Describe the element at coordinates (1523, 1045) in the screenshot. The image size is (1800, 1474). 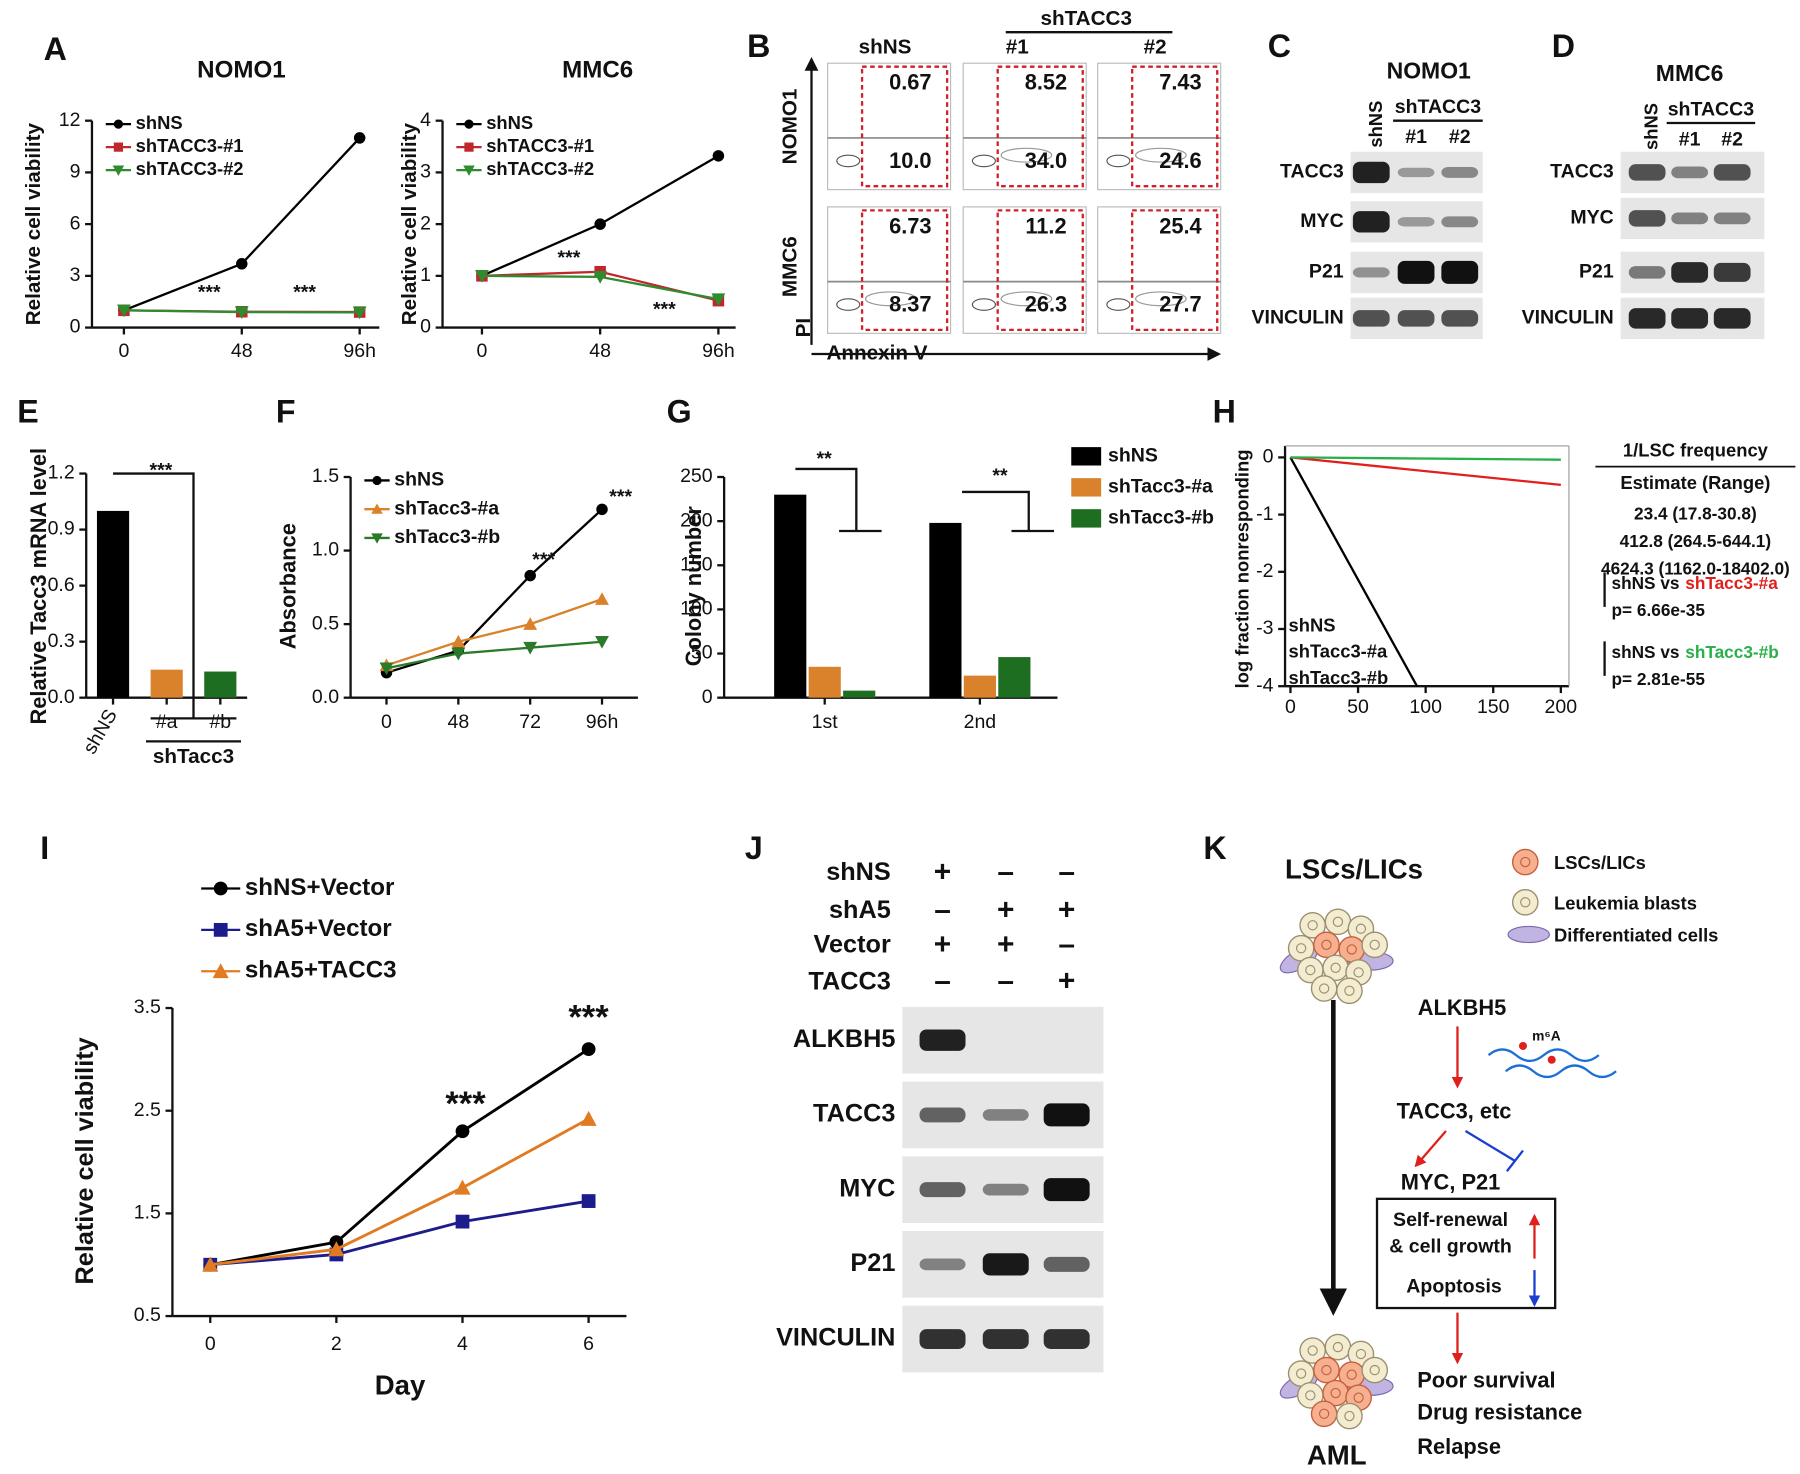
I see `m6a-dot` at that location.